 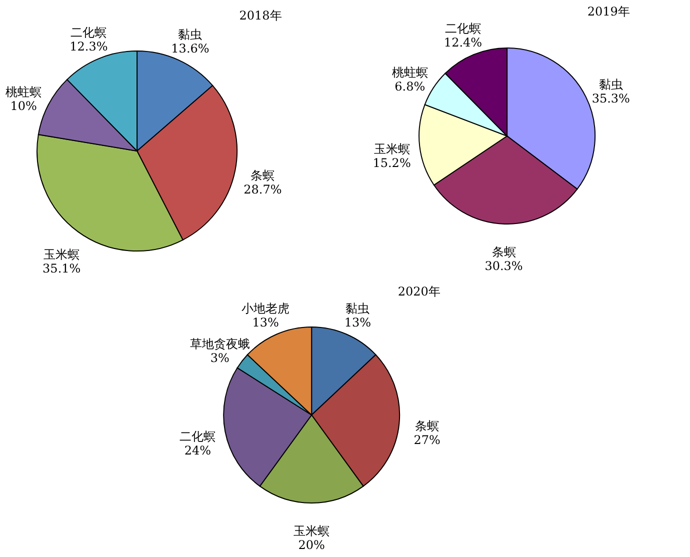 What do you see at coordinates (220, 357) in the screenshot?
I see `data-label: 3%` at bounding box center [220, 357].